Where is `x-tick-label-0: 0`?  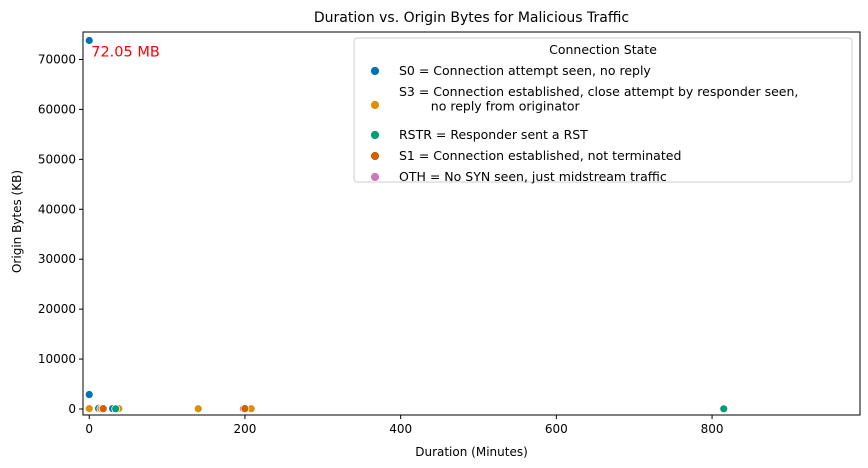
x-tick-label-0: 0 is located at coordinates (89, 429).